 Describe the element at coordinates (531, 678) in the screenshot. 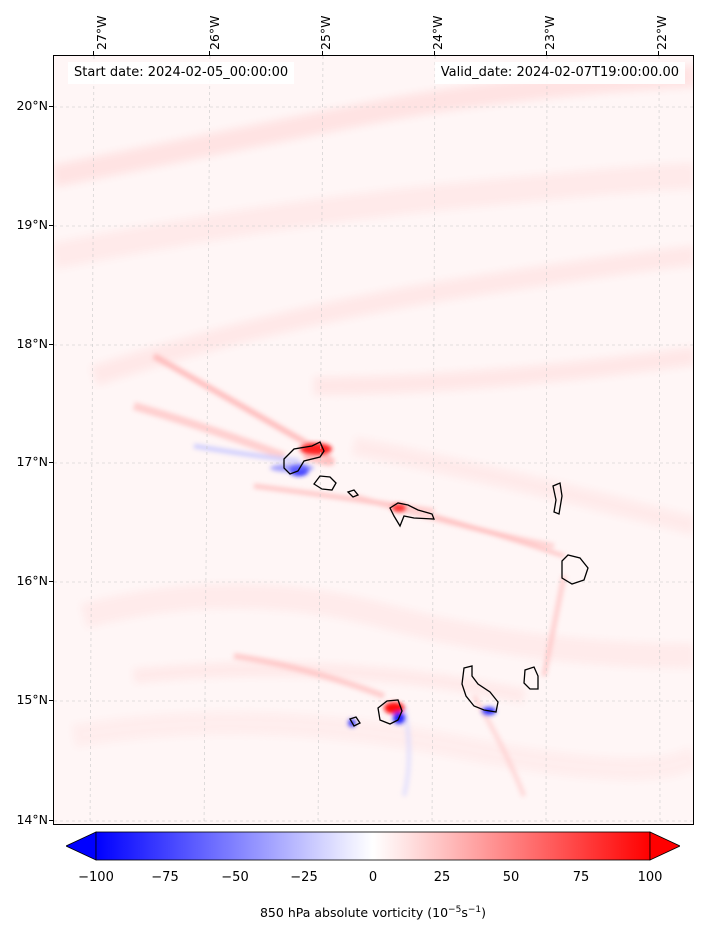

I see `island-maio` at that location.